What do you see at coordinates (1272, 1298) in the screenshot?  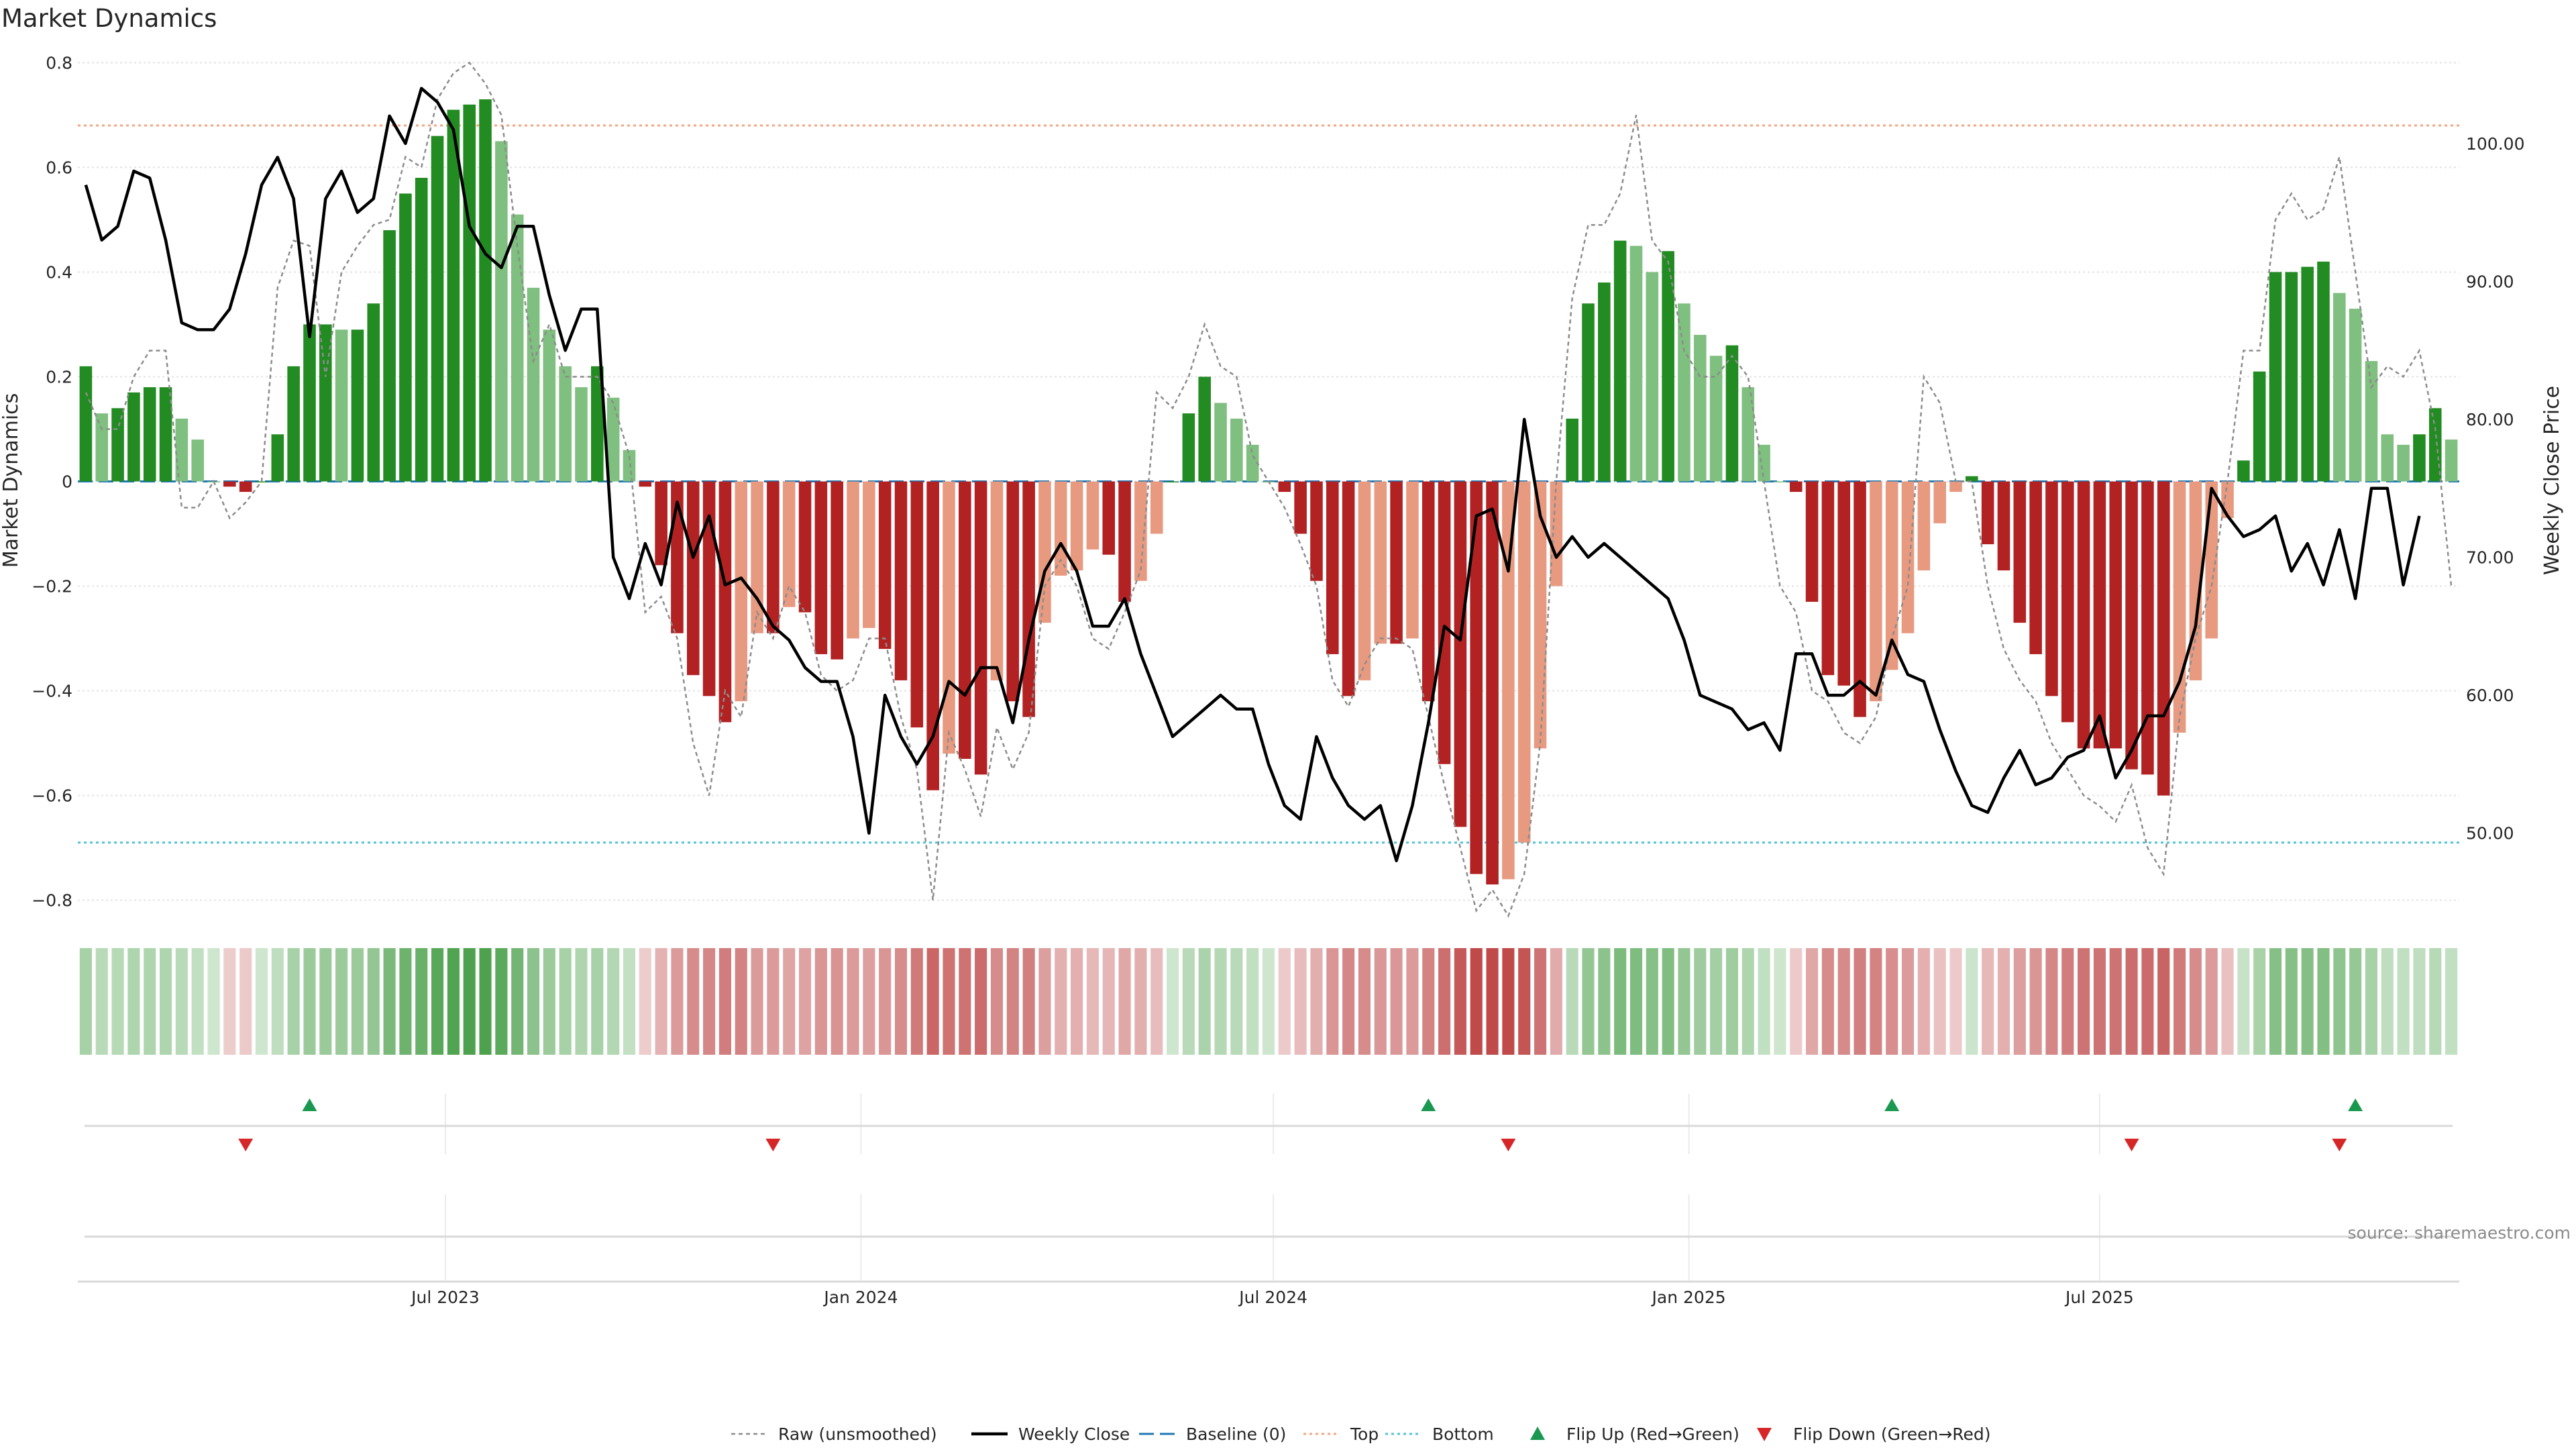 I see `x-axis-ticks: Jul 2023 Jan 2024 Jul 2024 Jan 2025 Jul 2025` at bounding box center [1272, 1298].